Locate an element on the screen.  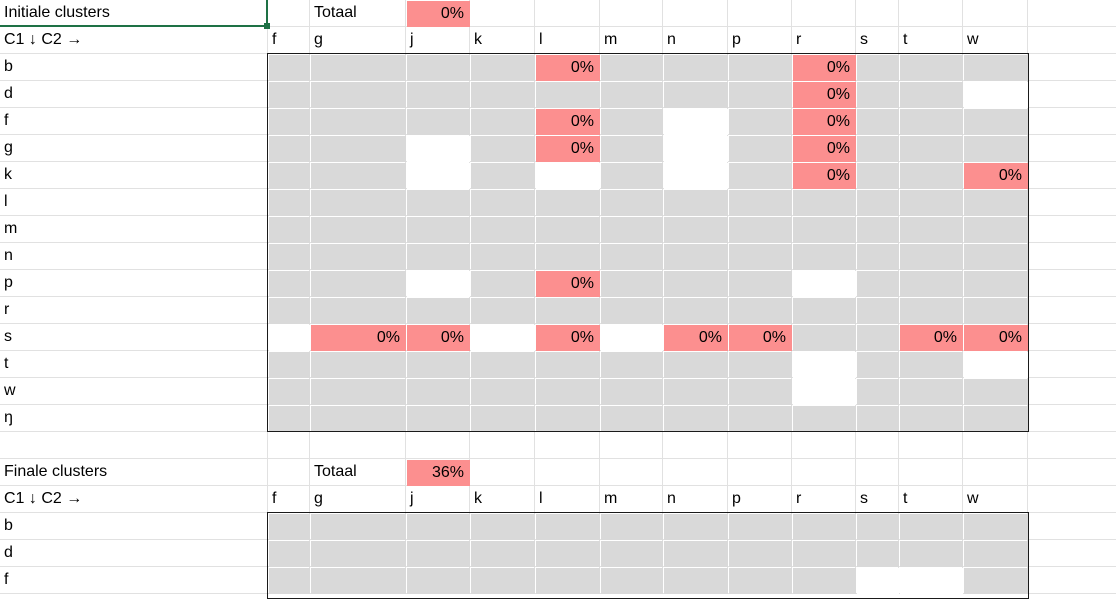
row-header-k: k is located at coordinates (8, 174).